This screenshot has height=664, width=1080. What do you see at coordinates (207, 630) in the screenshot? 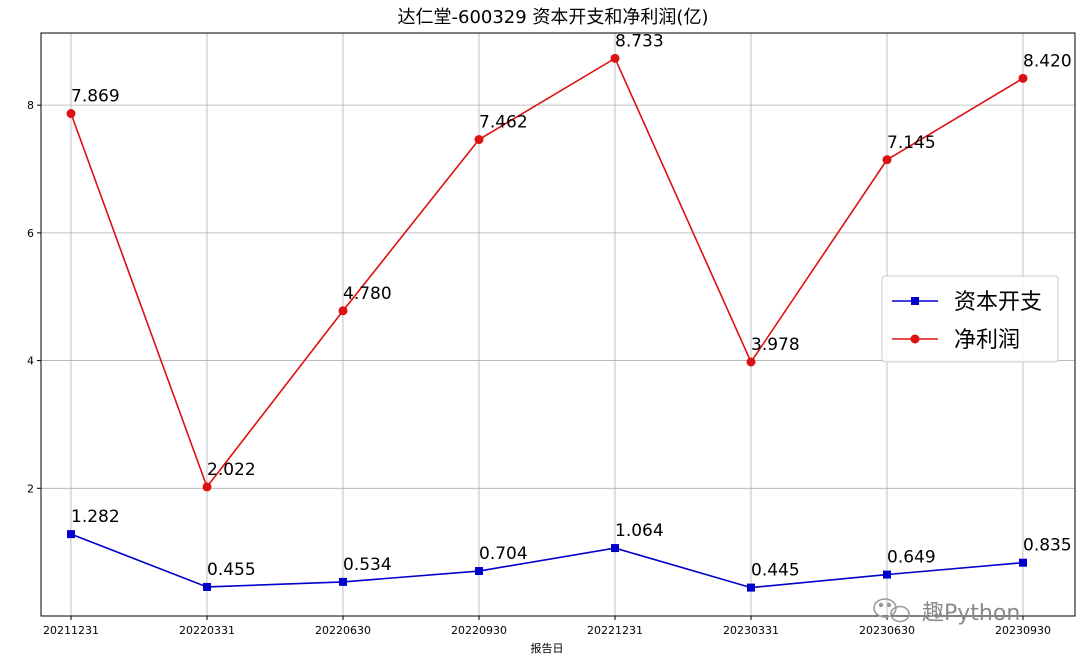
I see `x-tick-label: 20220331` at bounding box center [207, 630].